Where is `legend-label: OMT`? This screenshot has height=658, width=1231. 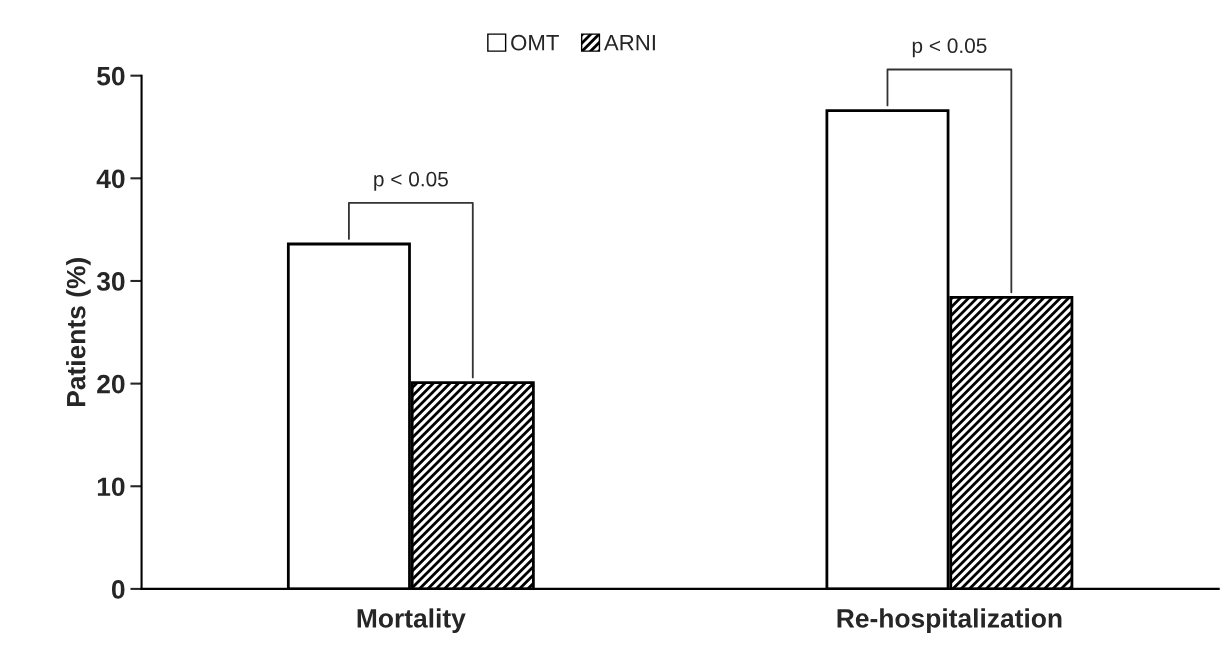
legend-label: OMT is located at coordinates (535, 42).